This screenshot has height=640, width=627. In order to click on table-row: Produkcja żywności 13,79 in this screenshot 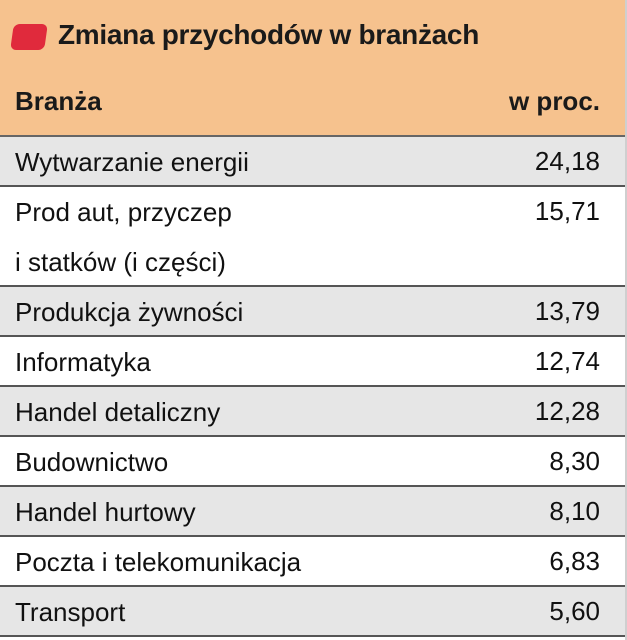, I will do `click(312, 312)`.